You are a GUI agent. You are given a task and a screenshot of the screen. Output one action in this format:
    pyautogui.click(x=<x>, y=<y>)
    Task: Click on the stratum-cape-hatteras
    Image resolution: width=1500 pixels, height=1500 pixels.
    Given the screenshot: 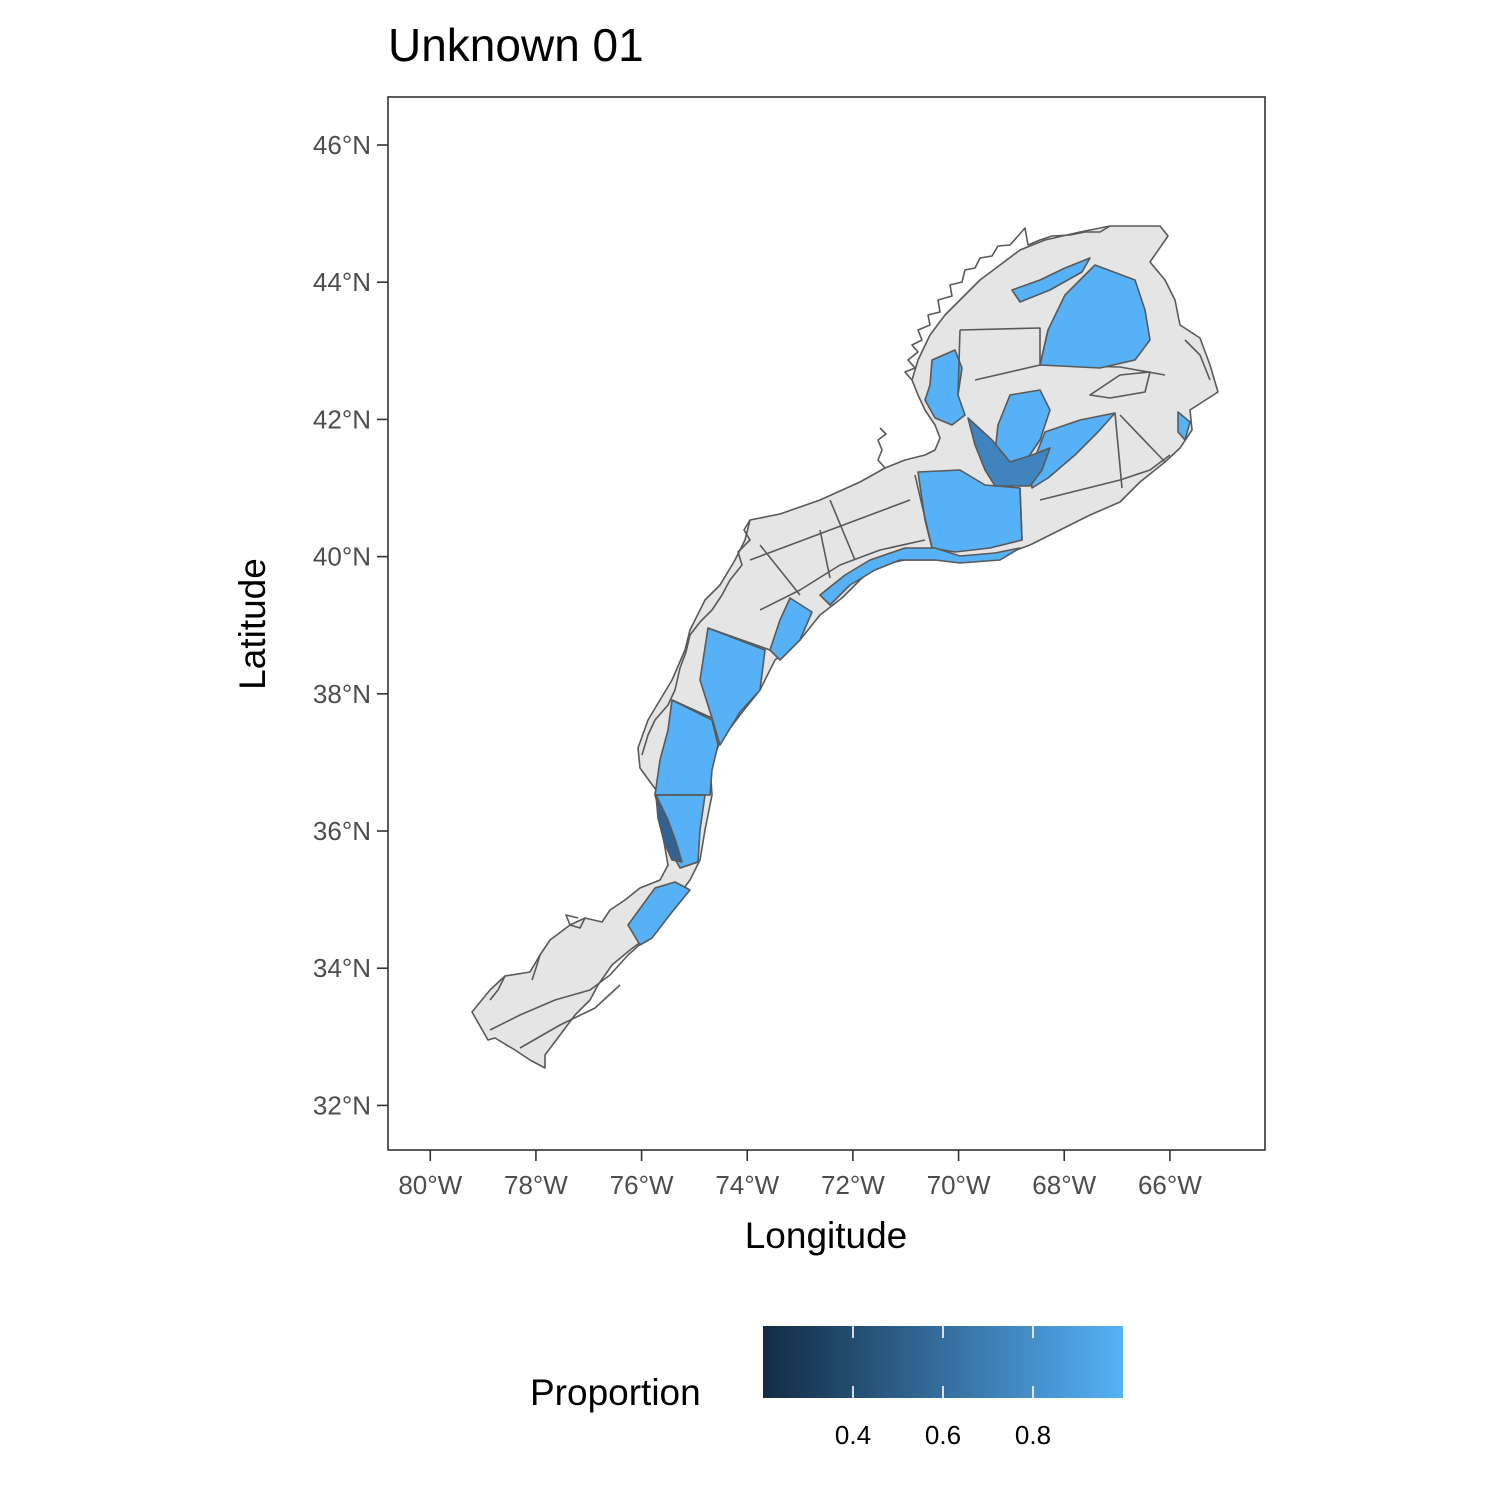 What is the action you would take?
    pyautogui.click(x=669, y=828)
    